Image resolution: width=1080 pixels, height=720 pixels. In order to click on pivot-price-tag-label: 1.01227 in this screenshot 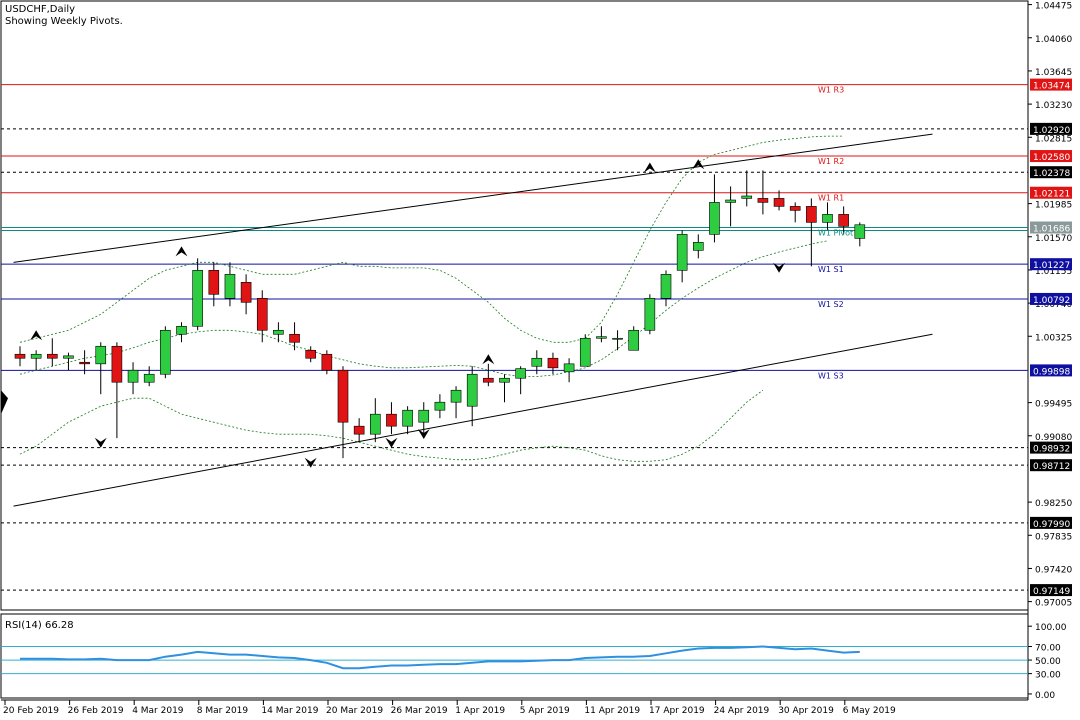, I will do `click(1051, 266)`.